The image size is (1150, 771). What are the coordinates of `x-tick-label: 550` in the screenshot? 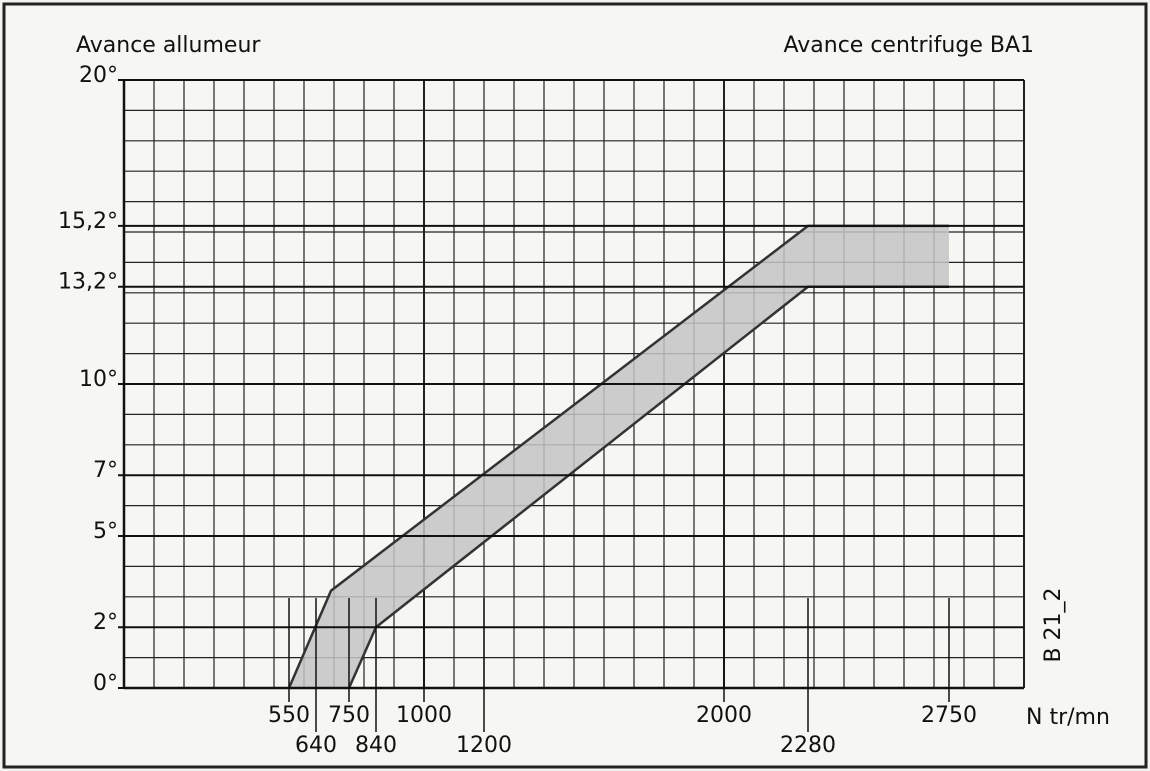 It's located at (289, 715).